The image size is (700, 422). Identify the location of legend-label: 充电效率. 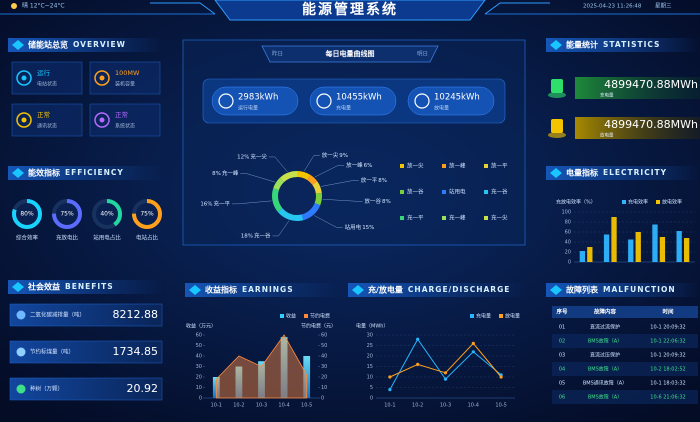
(638, 202).